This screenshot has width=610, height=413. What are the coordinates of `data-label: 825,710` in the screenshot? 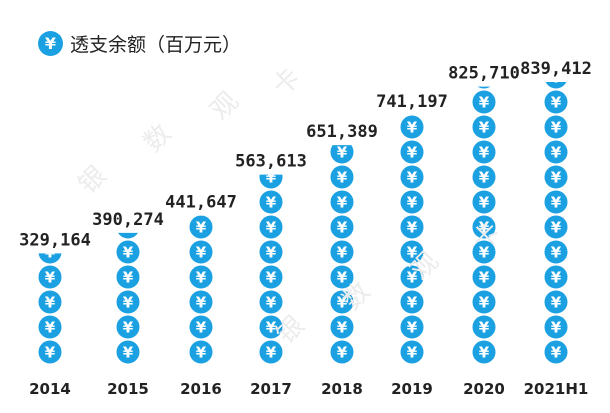 It's located at (484, 74).